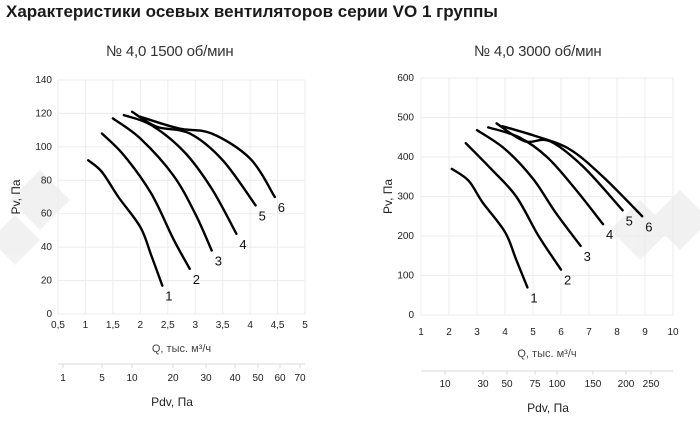 The image size is (700, 424). Describe the element at coordinates (113, 325) in the screenshot. I see `x-tick-label: 1,5` at that location.